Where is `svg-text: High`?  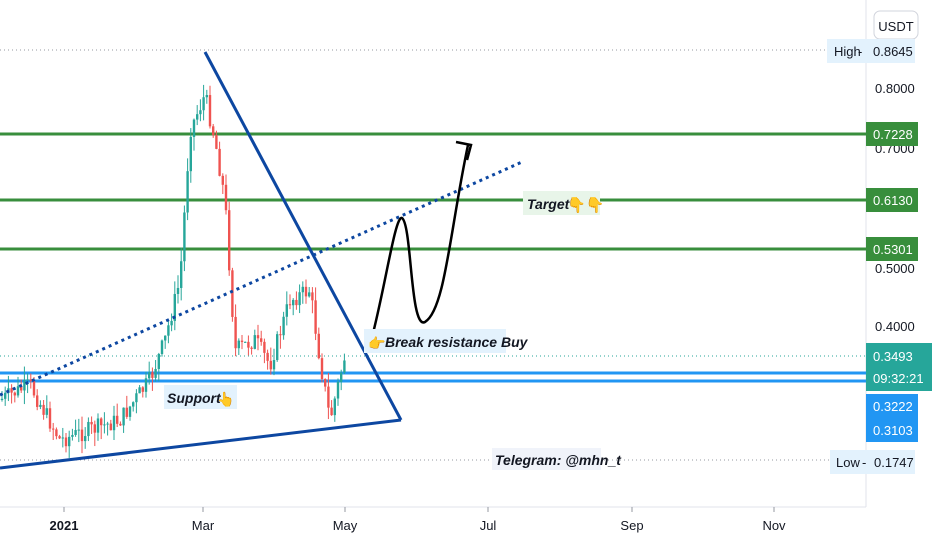
svg-text: High is located at coordinates (847, 51).